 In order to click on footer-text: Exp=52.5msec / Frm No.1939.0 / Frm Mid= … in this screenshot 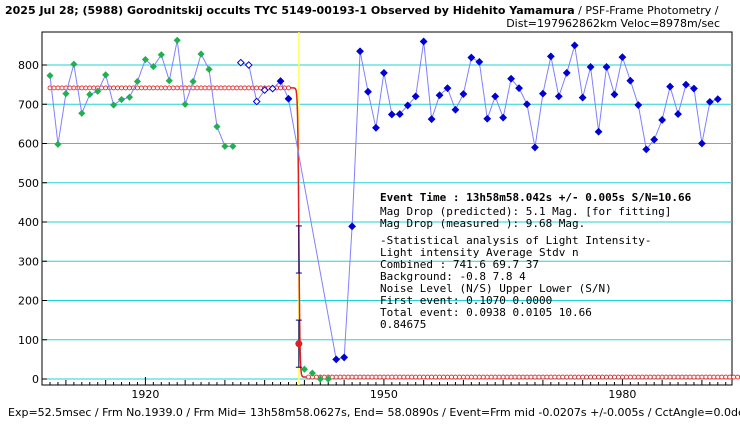, I will do `click(374, 412)`.